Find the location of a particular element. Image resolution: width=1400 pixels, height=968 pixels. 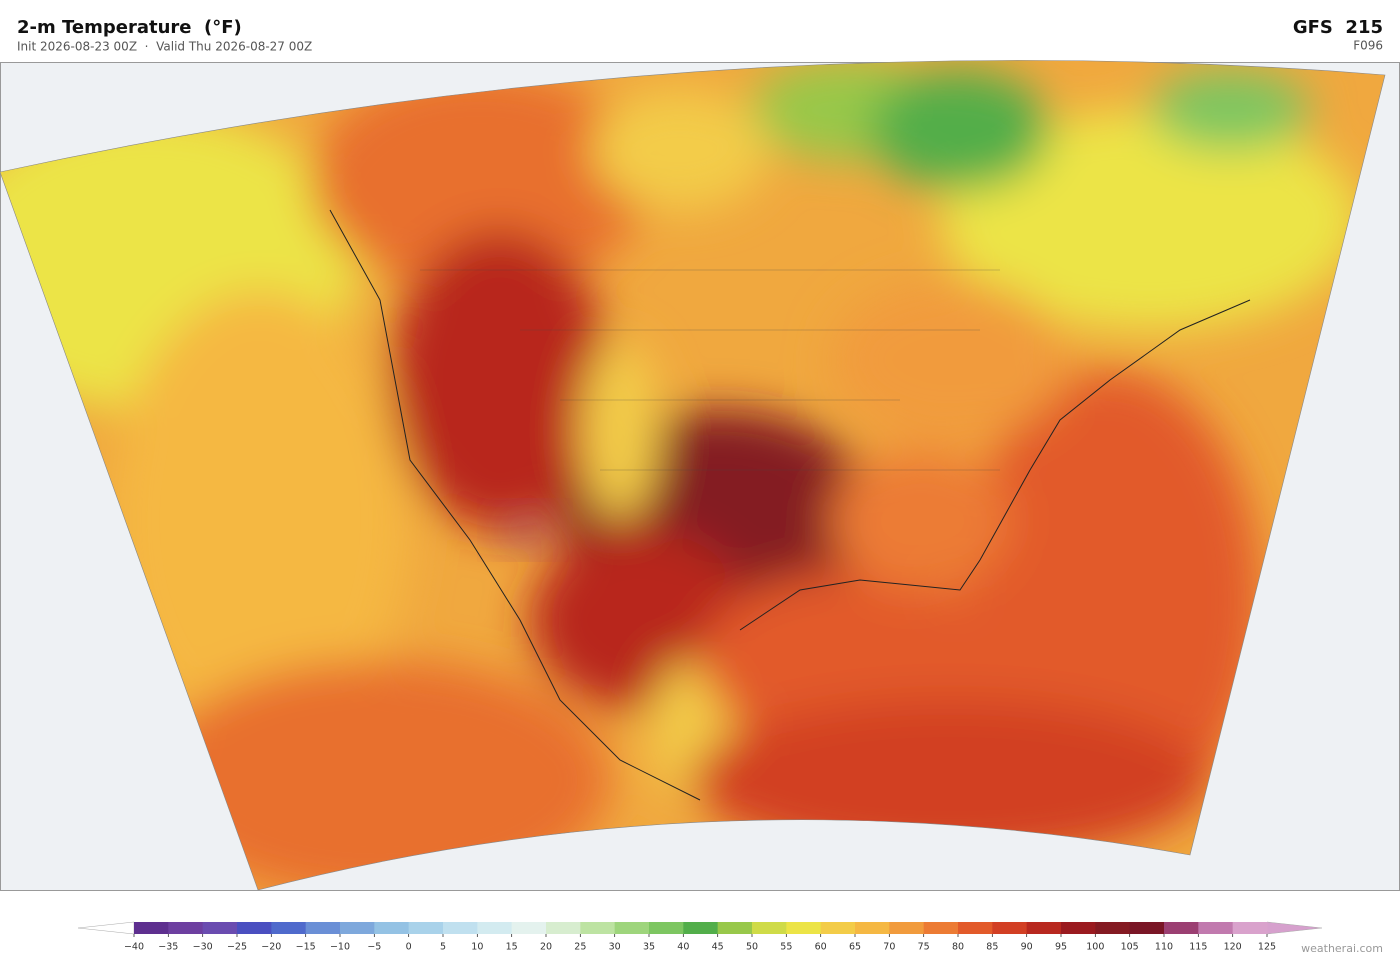

colorbar-tick-label: 5 is located at coordinates (443, 947).